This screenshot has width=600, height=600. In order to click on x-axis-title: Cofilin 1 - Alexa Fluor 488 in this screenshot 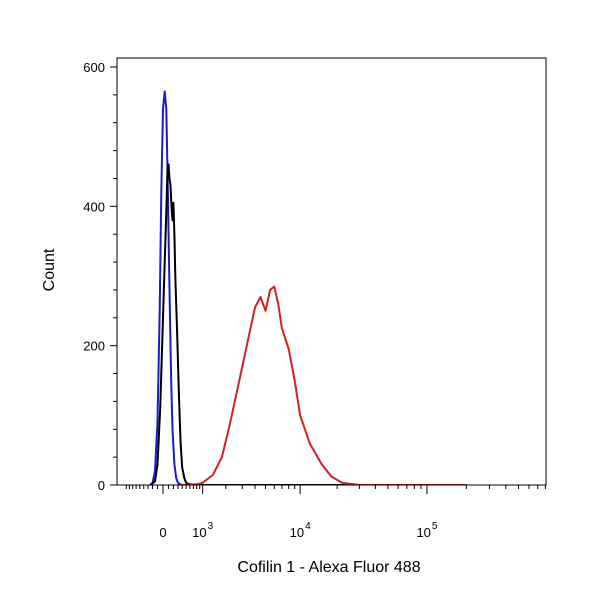, I will do `click(328, 567)`.